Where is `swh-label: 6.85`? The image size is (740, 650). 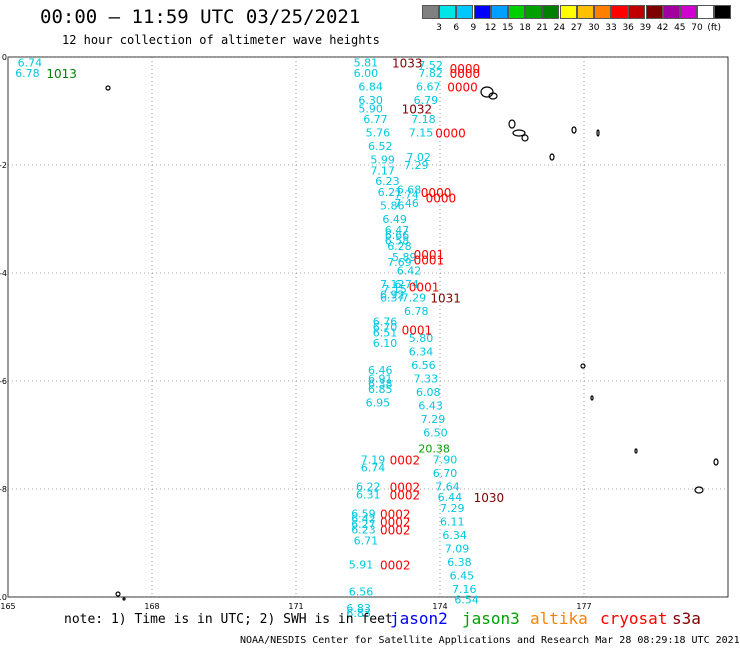 swh-label: 6.85 is located at coordinates (380, 389).